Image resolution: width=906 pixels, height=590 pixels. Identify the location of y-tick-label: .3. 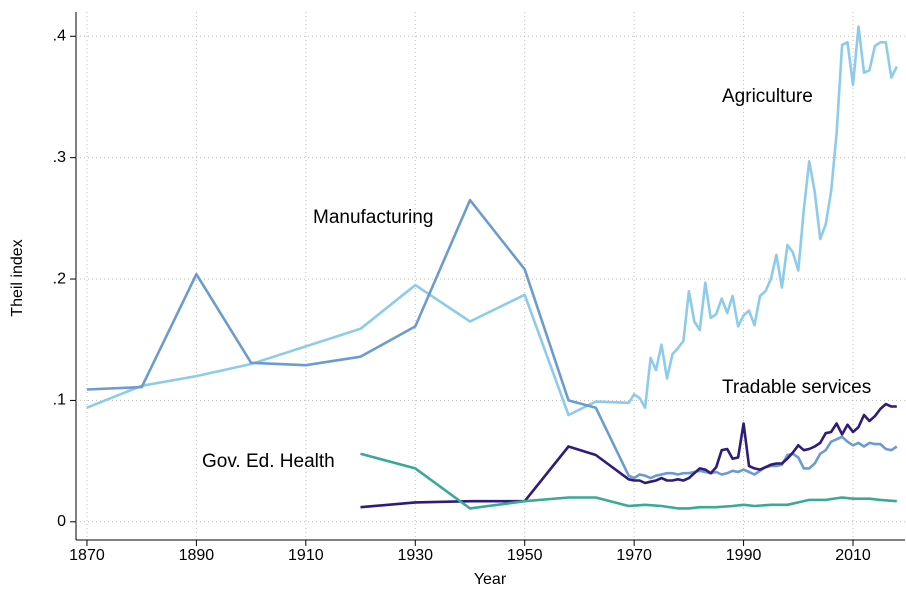
(59, 157).